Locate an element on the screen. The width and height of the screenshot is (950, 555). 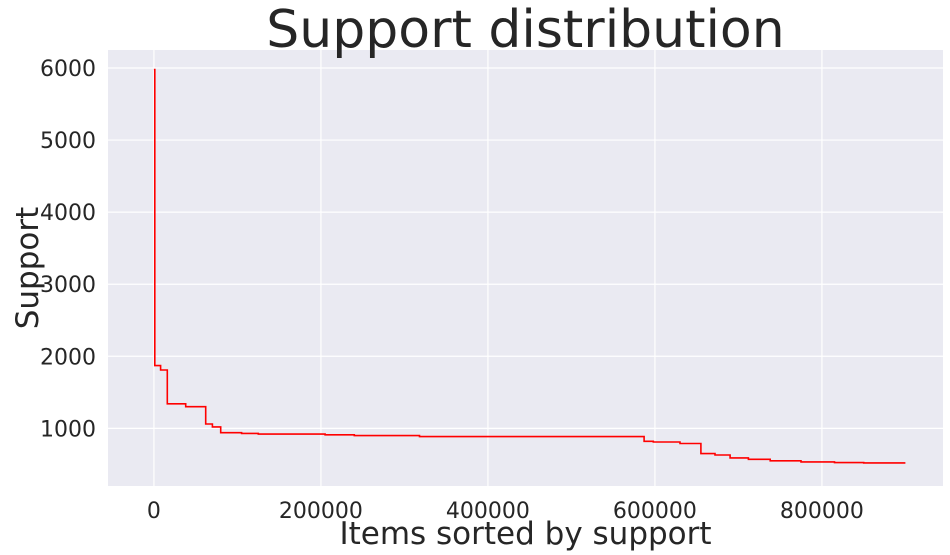
y-tick-label: 2000 is located at coordinates (68, 357).